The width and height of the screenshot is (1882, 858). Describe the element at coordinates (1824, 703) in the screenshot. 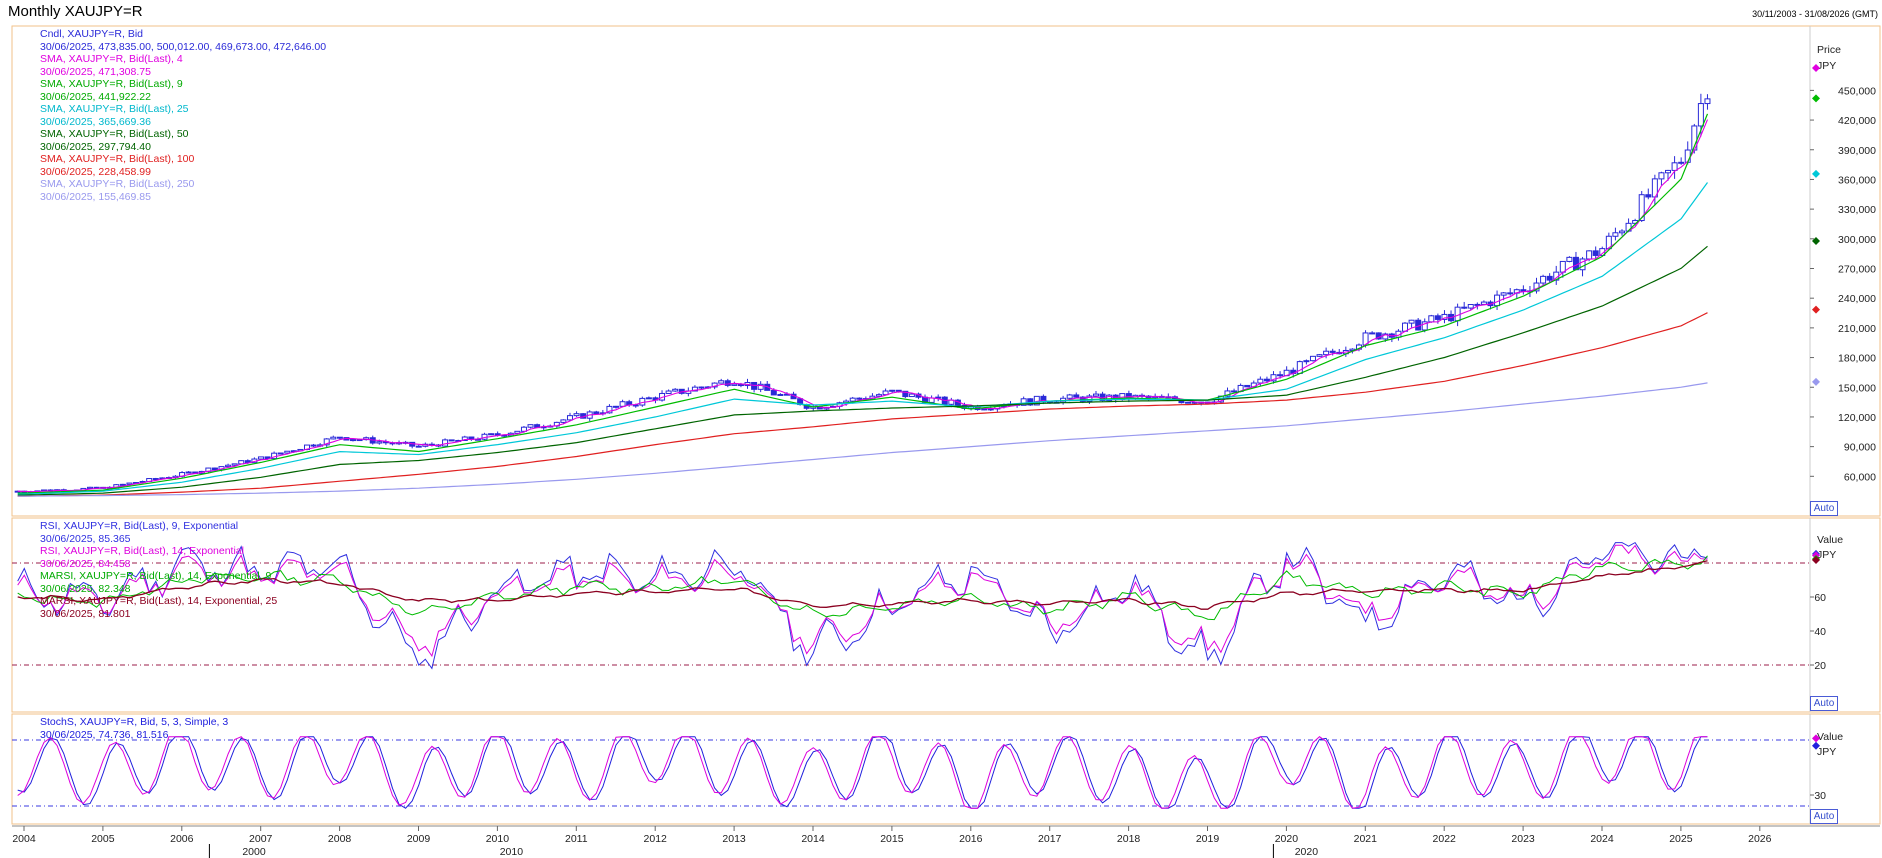

I see `rsi-auto-scale-button: Auto` at that location.